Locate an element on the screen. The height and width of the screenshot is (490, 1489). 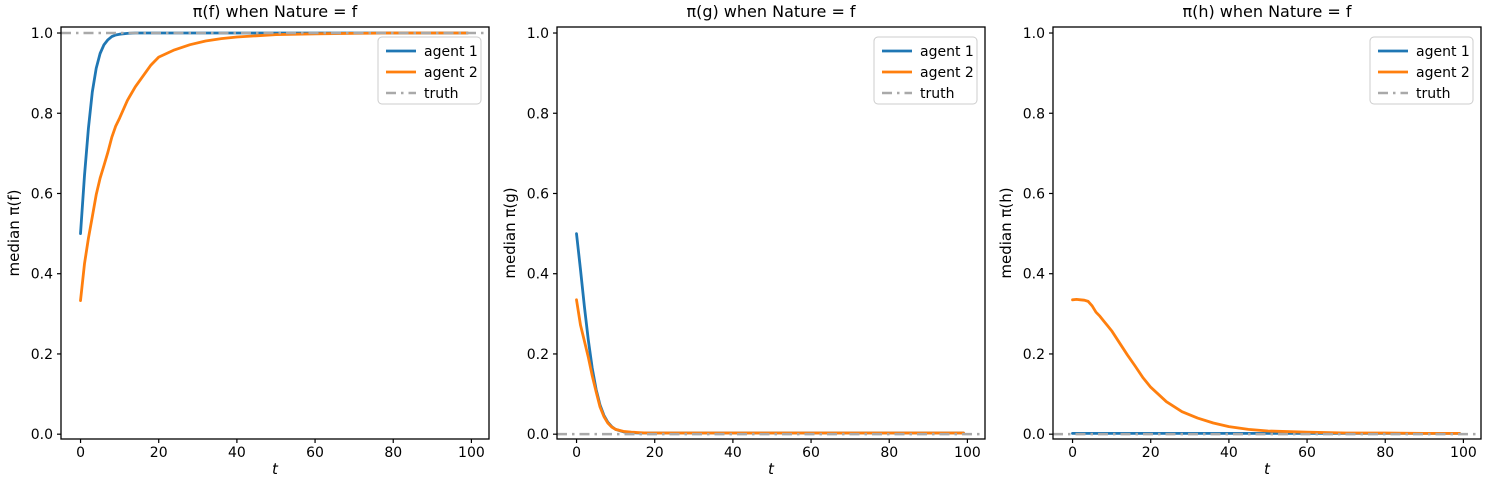
panel-title: π(h) when Nature = f is located at coordinates (1267, 11).